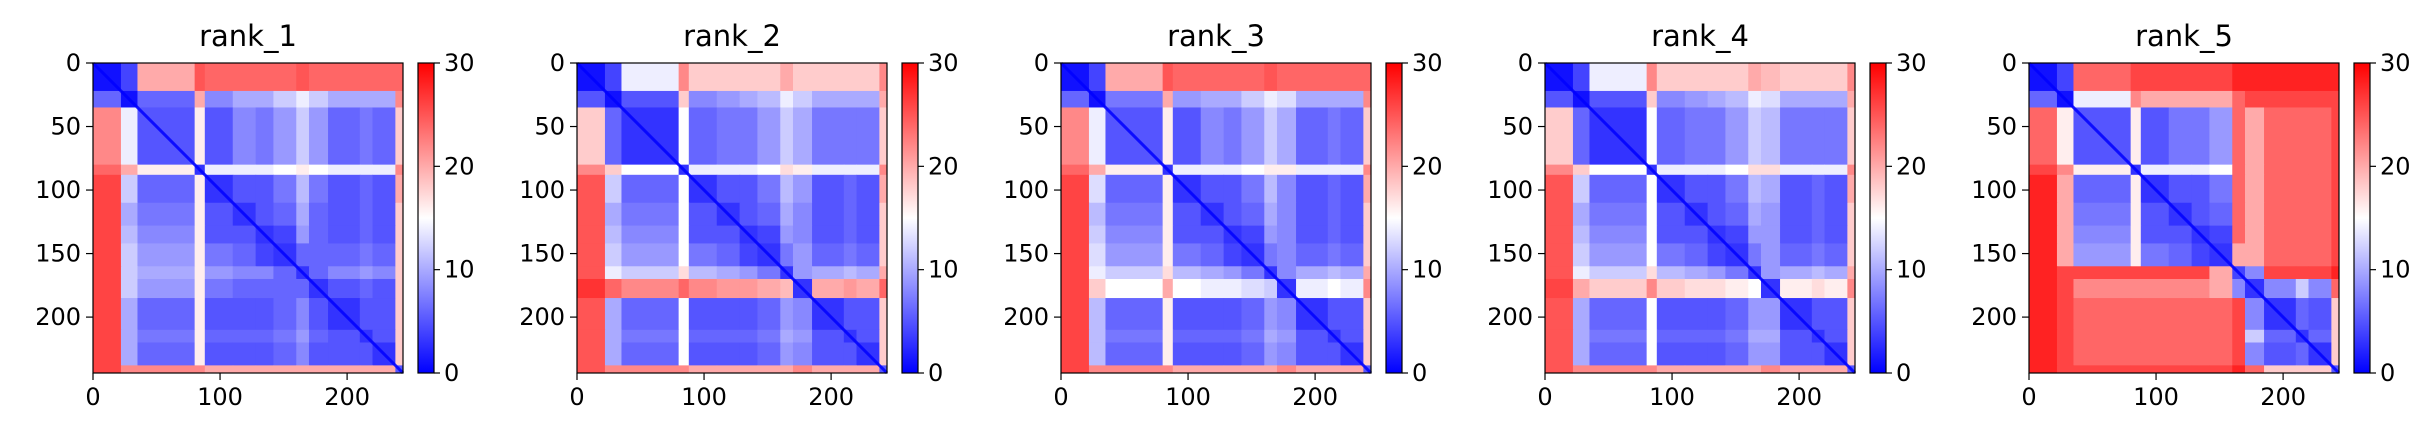  What do you see at coordinates (1060, 397) in the screenshot?
I see `x-tick-label: 0` at bounding box center [1060, 397].